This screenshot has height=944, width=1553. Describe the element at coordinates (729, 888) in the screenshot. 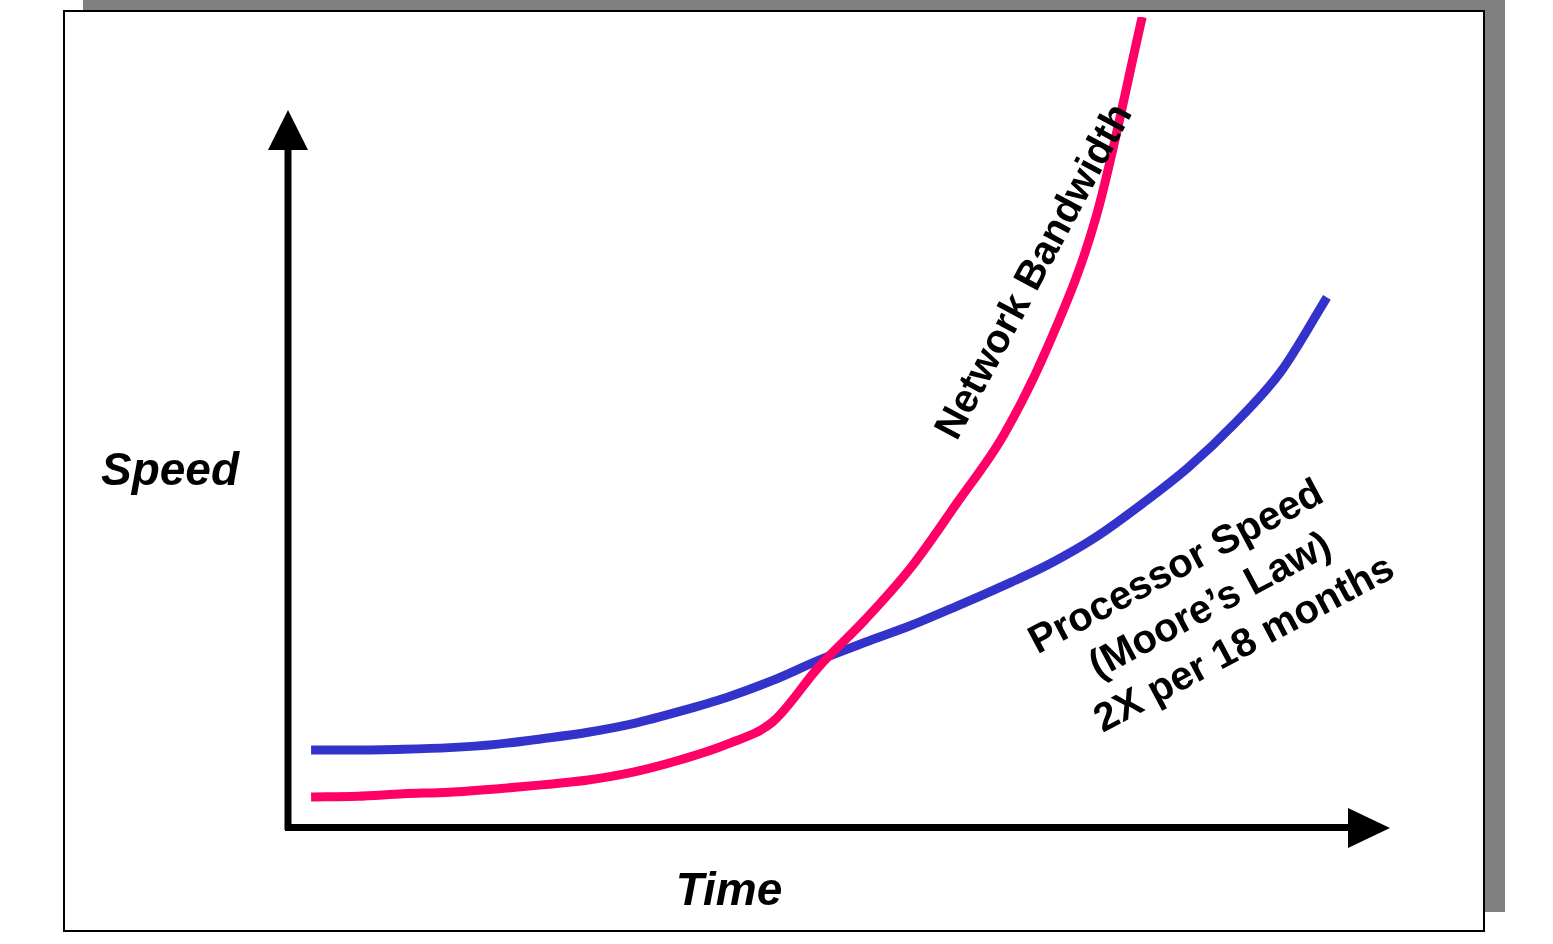

I see `x-axis-title: Time` at that location.